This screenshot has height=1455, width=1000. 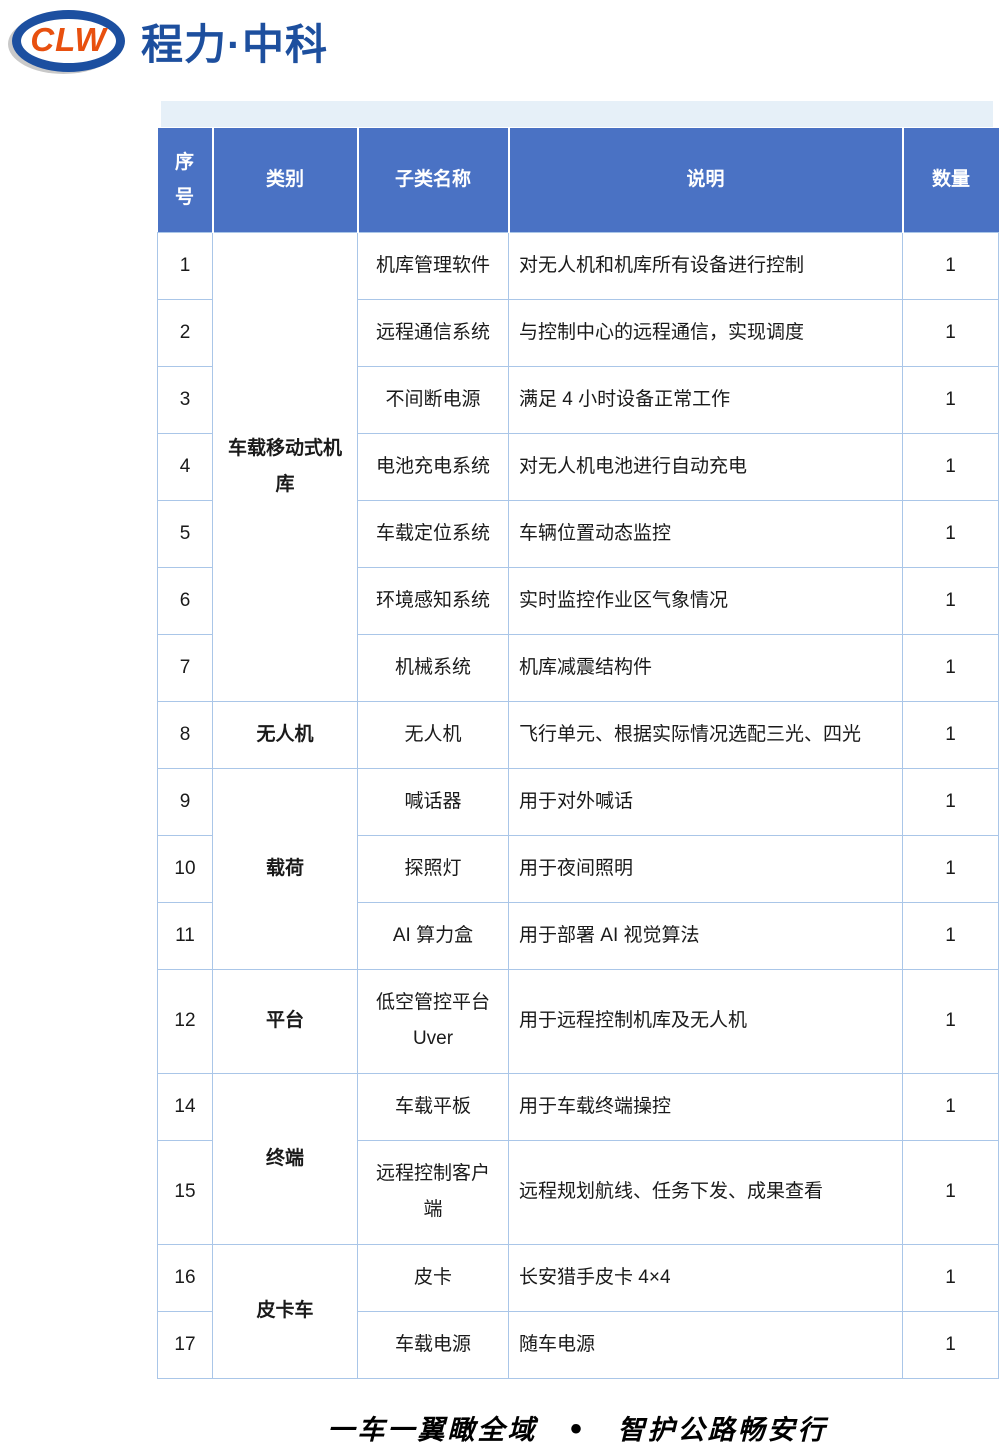 What do you see at coordinates (705, 332) in the screenshot?
I see `description-cell: 与控制中心的远程通信，实现调度` at bounding box center [705, 332].